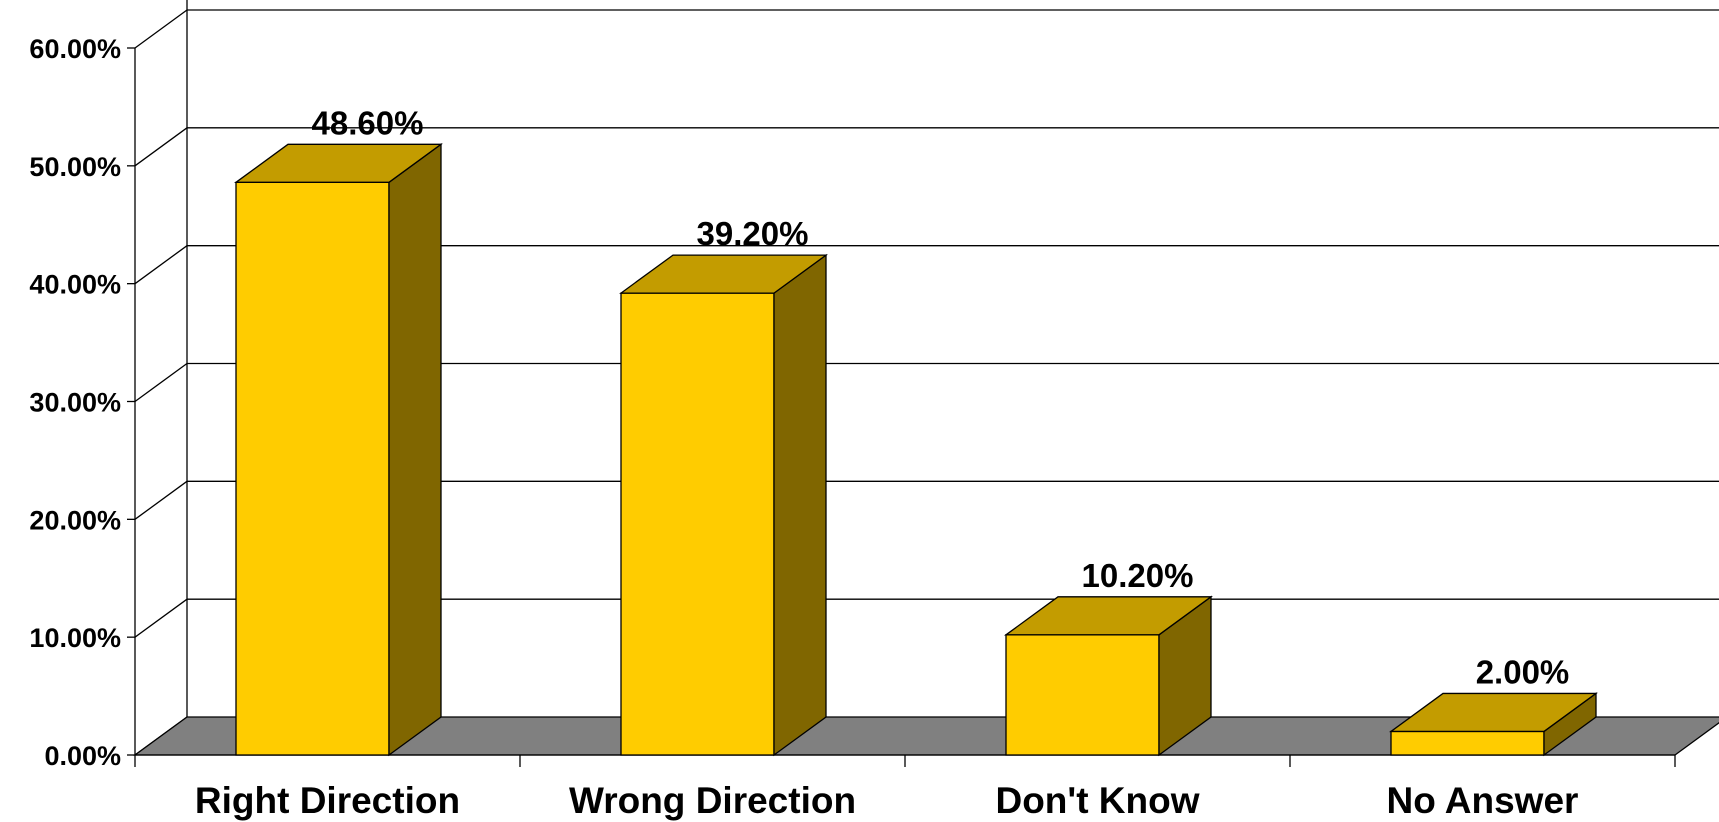  I want to click on y-tick-label: 40.00%, so click(75, 285).